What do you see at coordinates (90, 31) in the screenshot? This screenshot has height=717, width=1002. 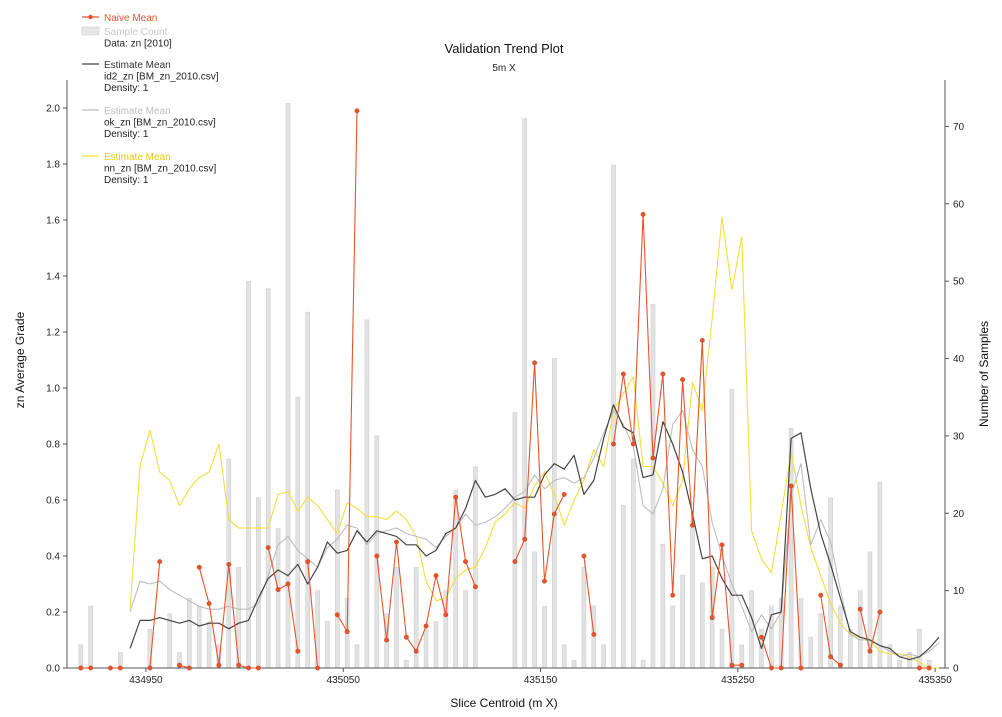 I see `legend-swatch-bar` at bounding box center [90, 31].